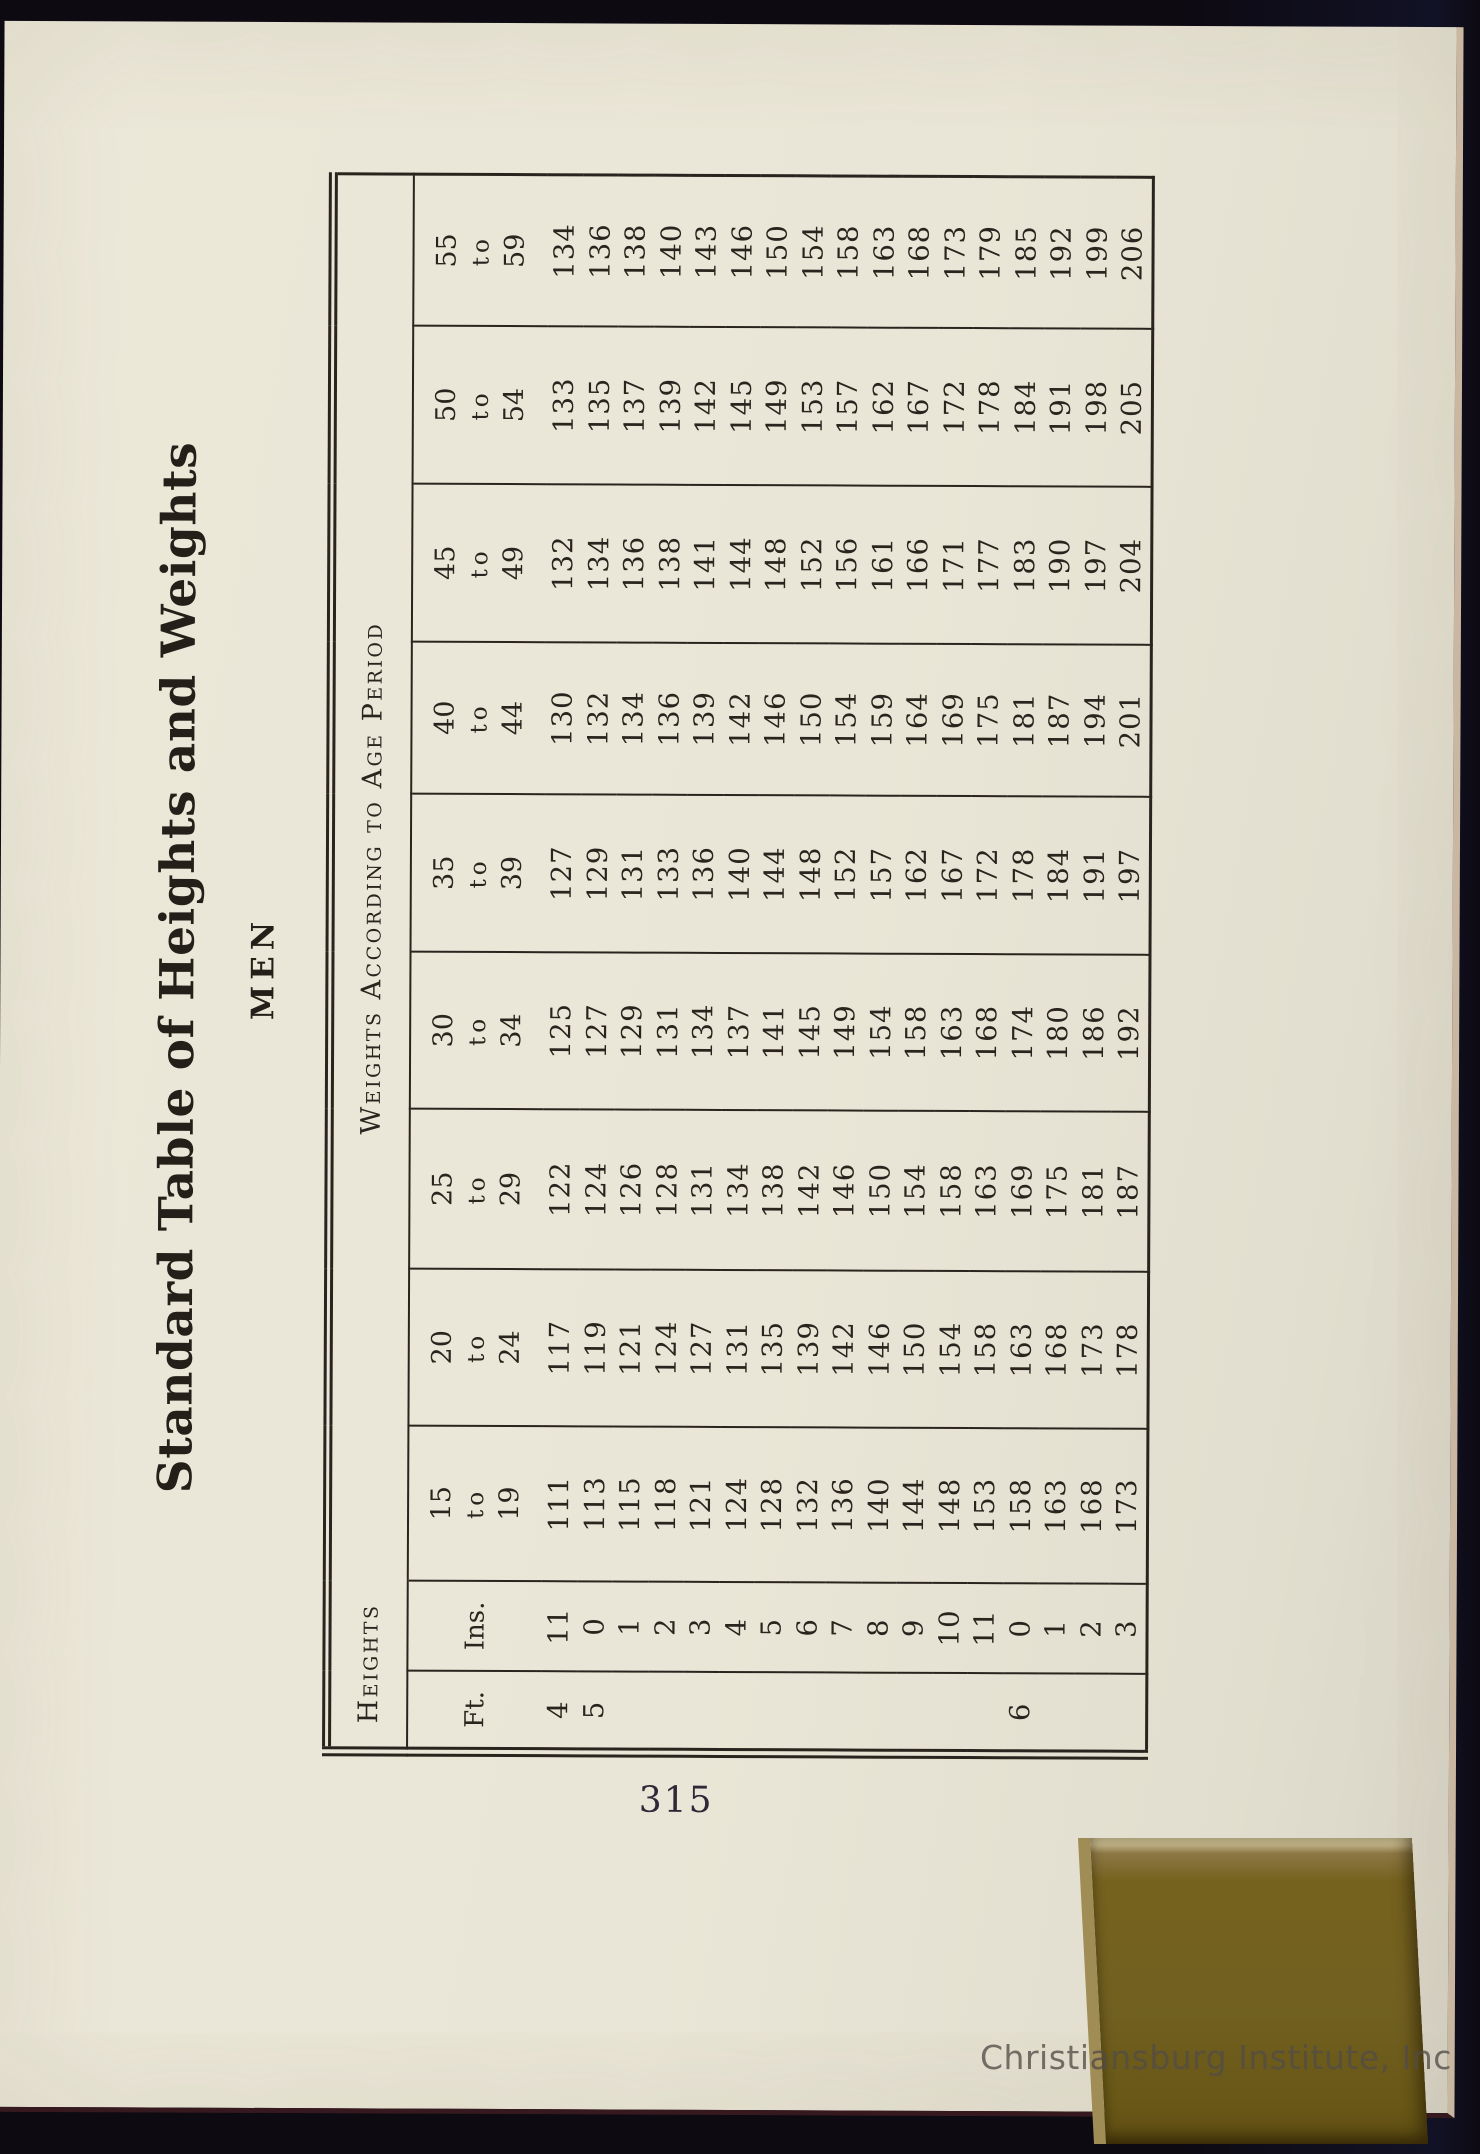  Describe the element at coordinates (561, 1189) in the screenshot. I see `cell-weight: 122` at that location.